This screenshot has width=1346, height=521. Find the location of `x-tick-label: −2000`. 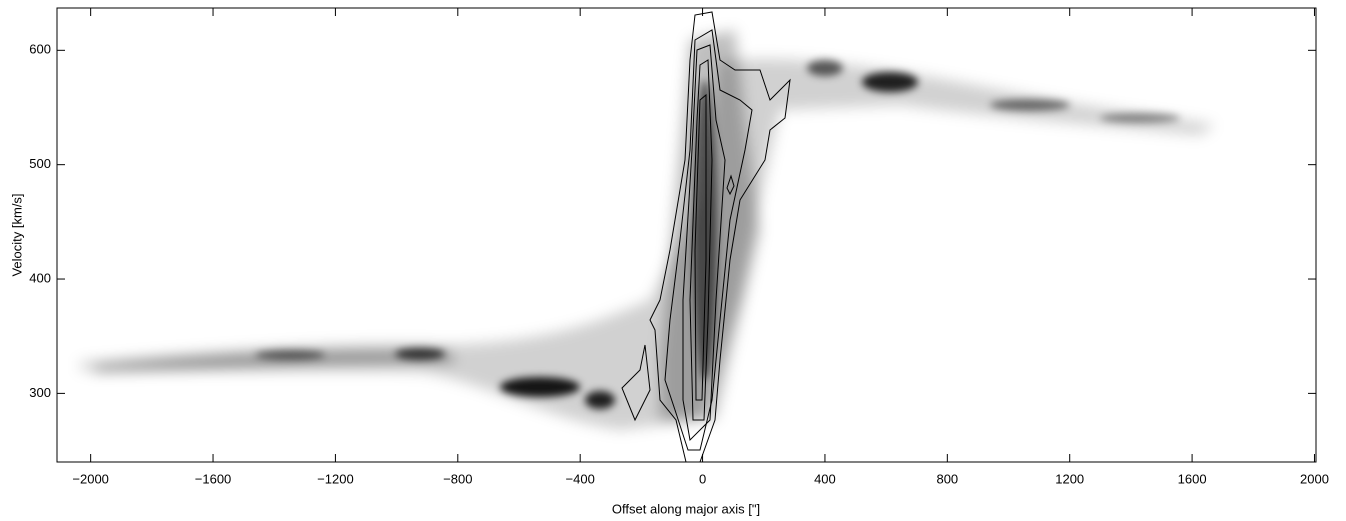

x-tick-label: −2000 is located at coordinates (90, 478).